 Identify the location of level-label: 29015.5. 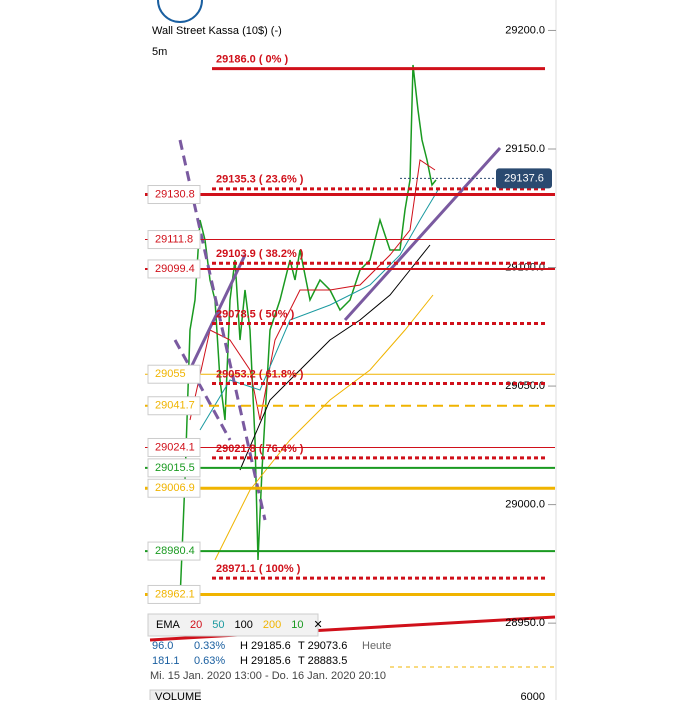
(175, 468).